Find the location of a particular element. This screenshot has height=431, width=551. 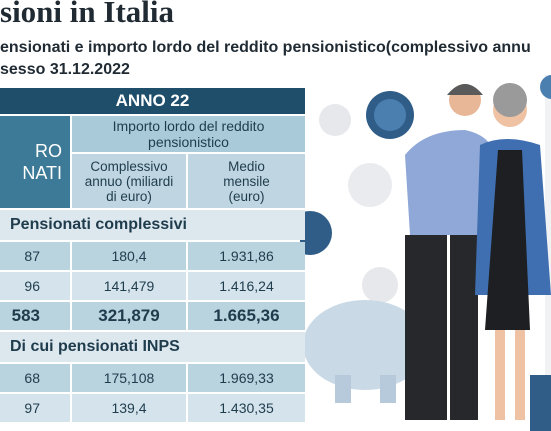

table-cell: 175,108 is located at coordinates (129, 378).